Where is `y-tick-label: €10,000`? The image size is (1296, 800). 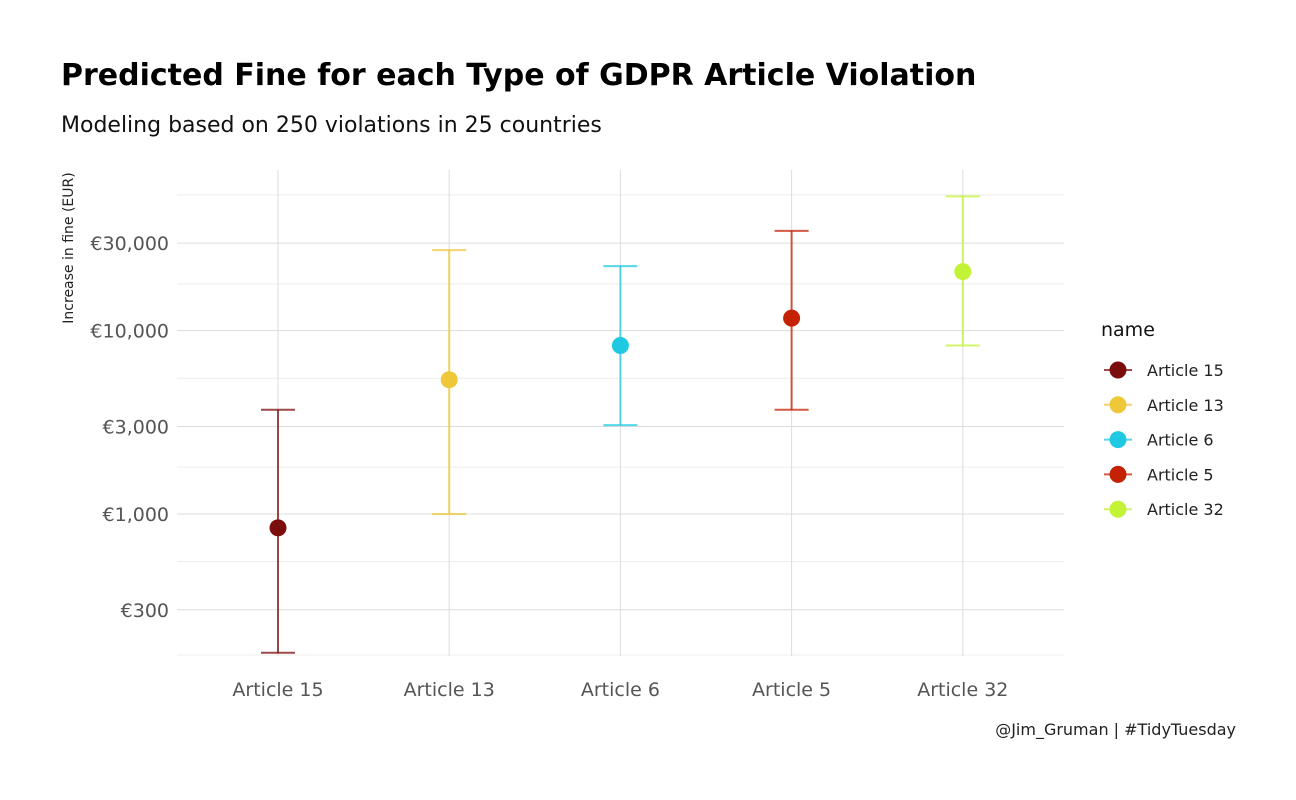
y-tick-label: €10,000 is located at coordinates (129, 332).